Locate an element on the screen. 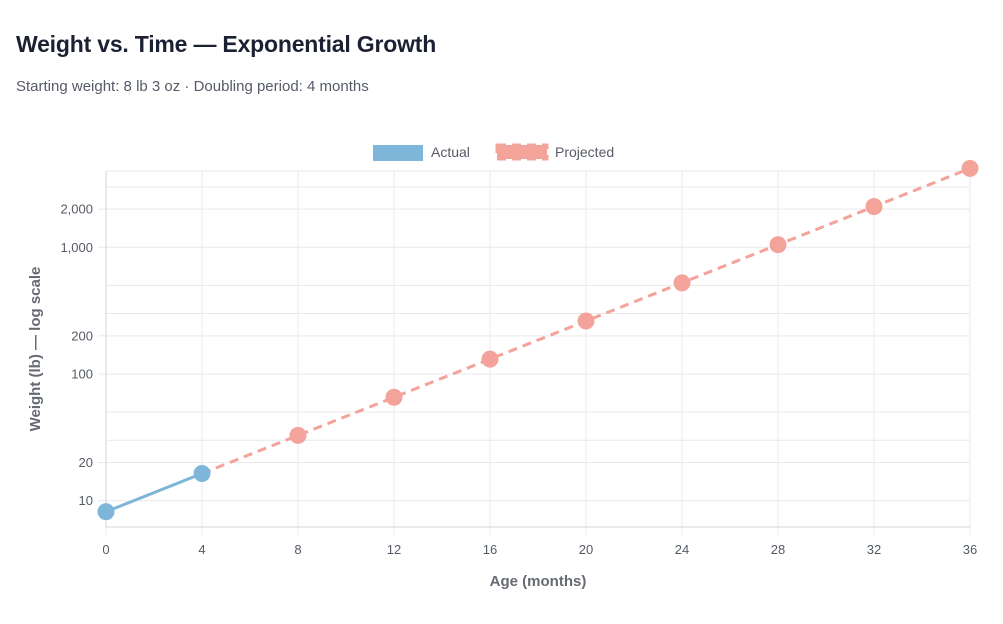  y-tick-label: 100 is located at coordinates (82, 373).